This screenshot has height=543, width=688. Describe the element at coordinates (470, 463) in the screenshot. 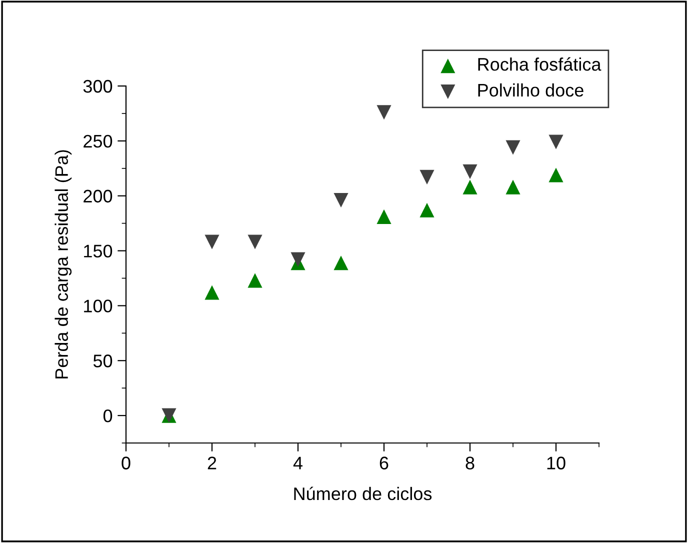

I see `x-tick-label: 8` at that location.